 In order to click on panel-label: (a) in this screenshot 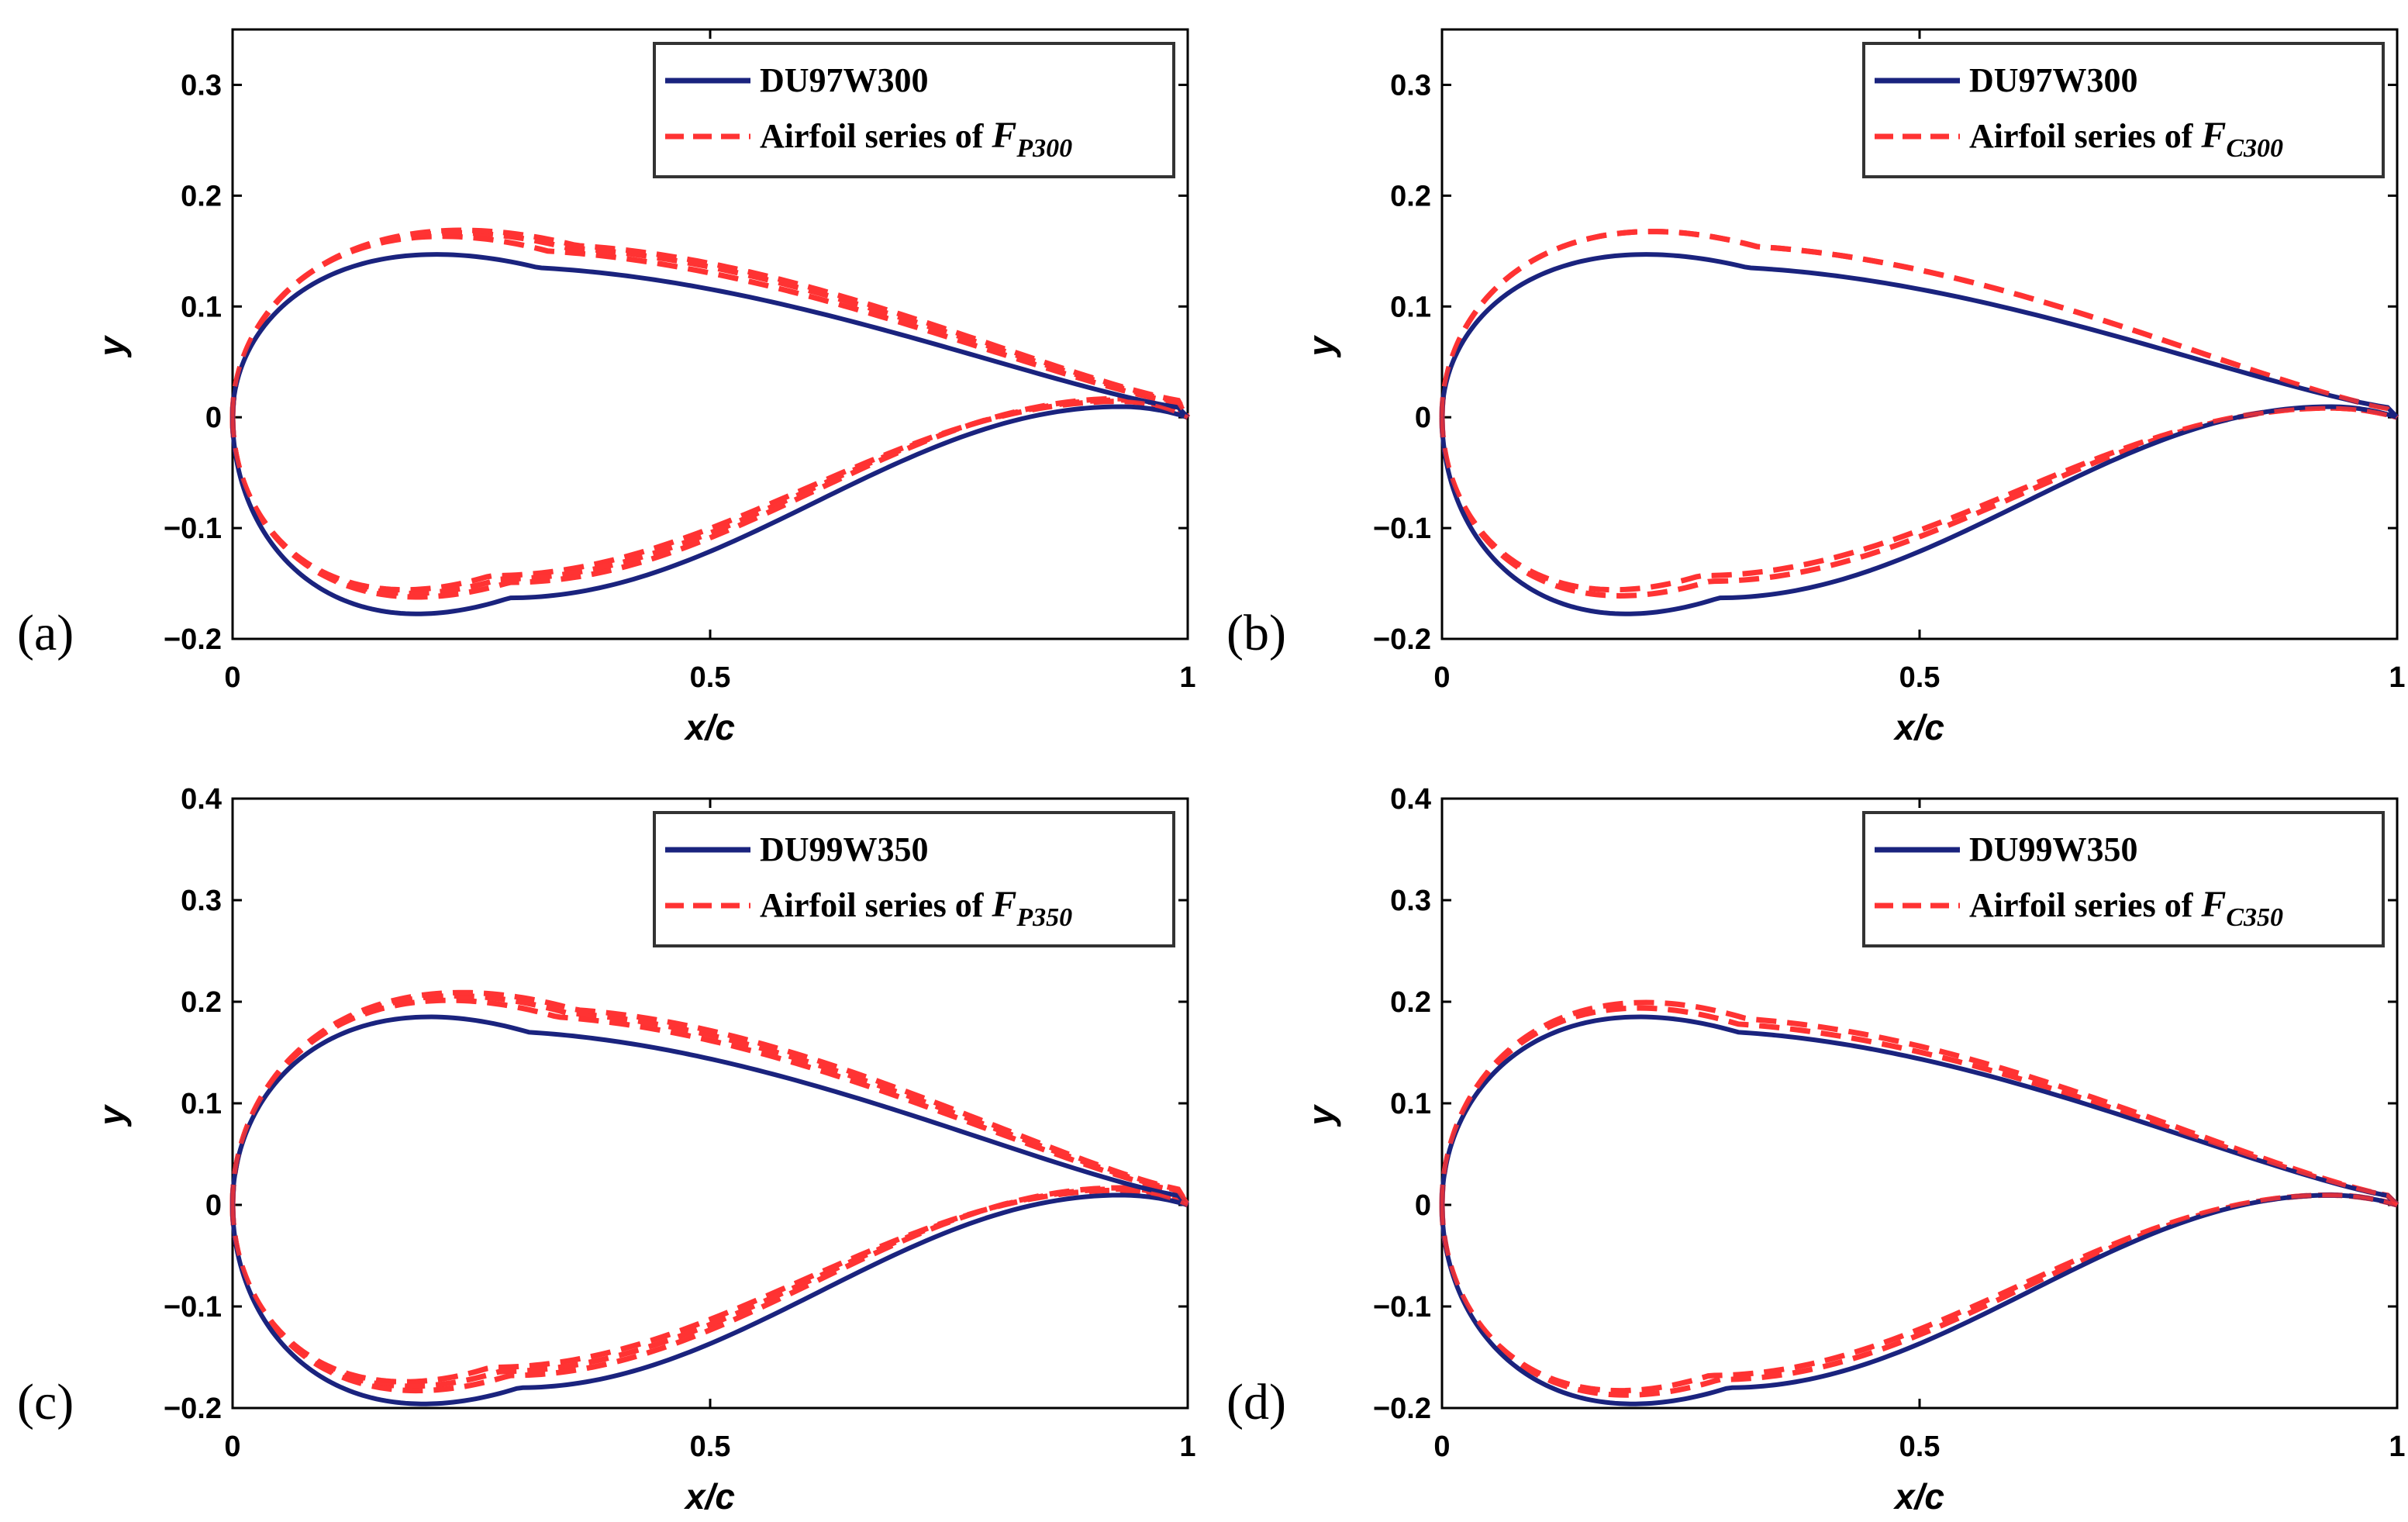, I will do `click(45, 633)`.